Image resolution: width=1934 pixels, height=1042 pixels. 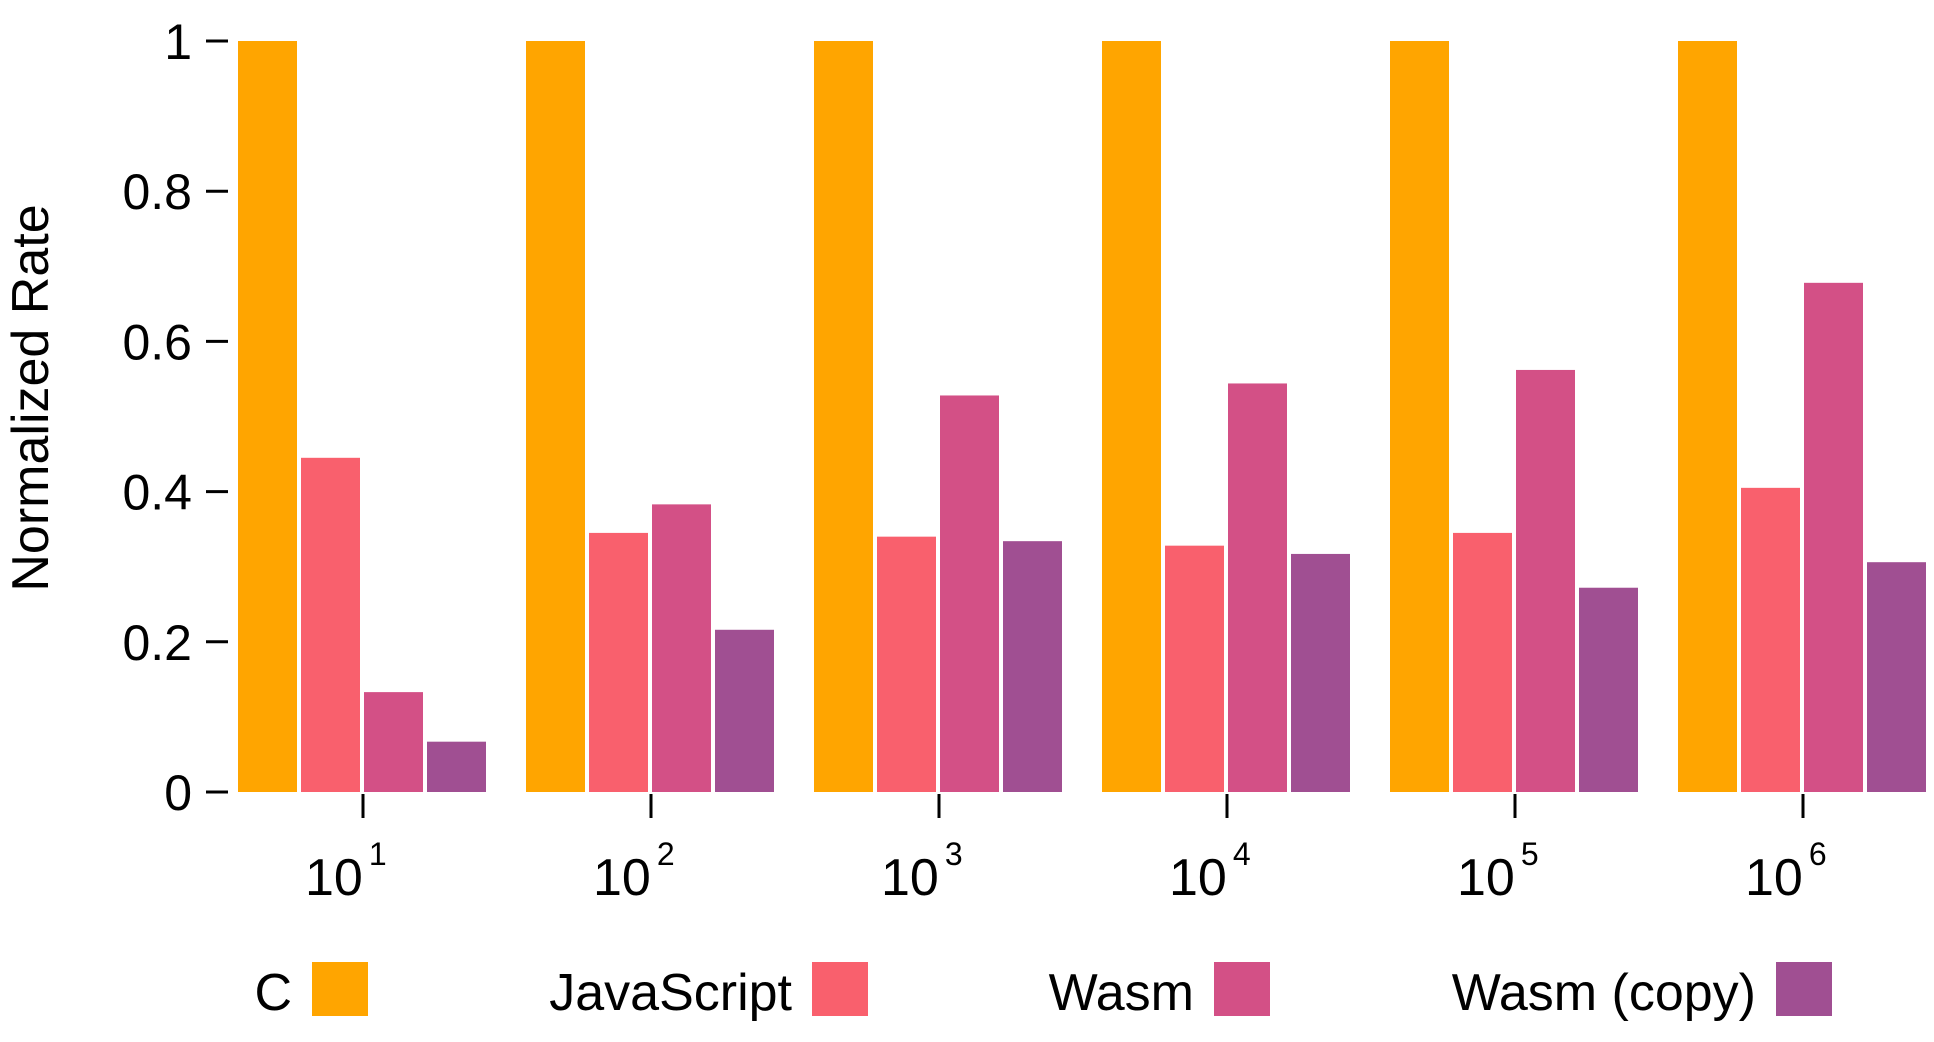 What do you see at coordinates (157, 192) in the screenshot?
I see `y-tick-label: 0.8` at bounding box center [157, 192].